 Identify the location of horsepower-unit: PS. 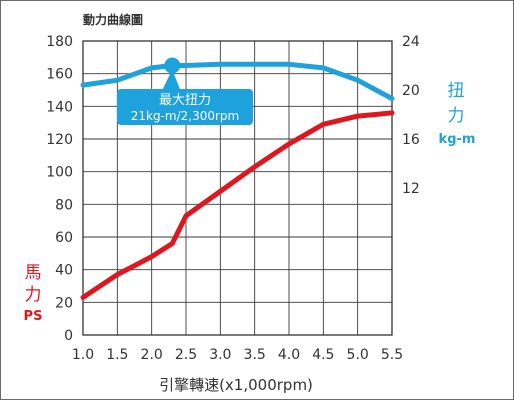
(33, 316).